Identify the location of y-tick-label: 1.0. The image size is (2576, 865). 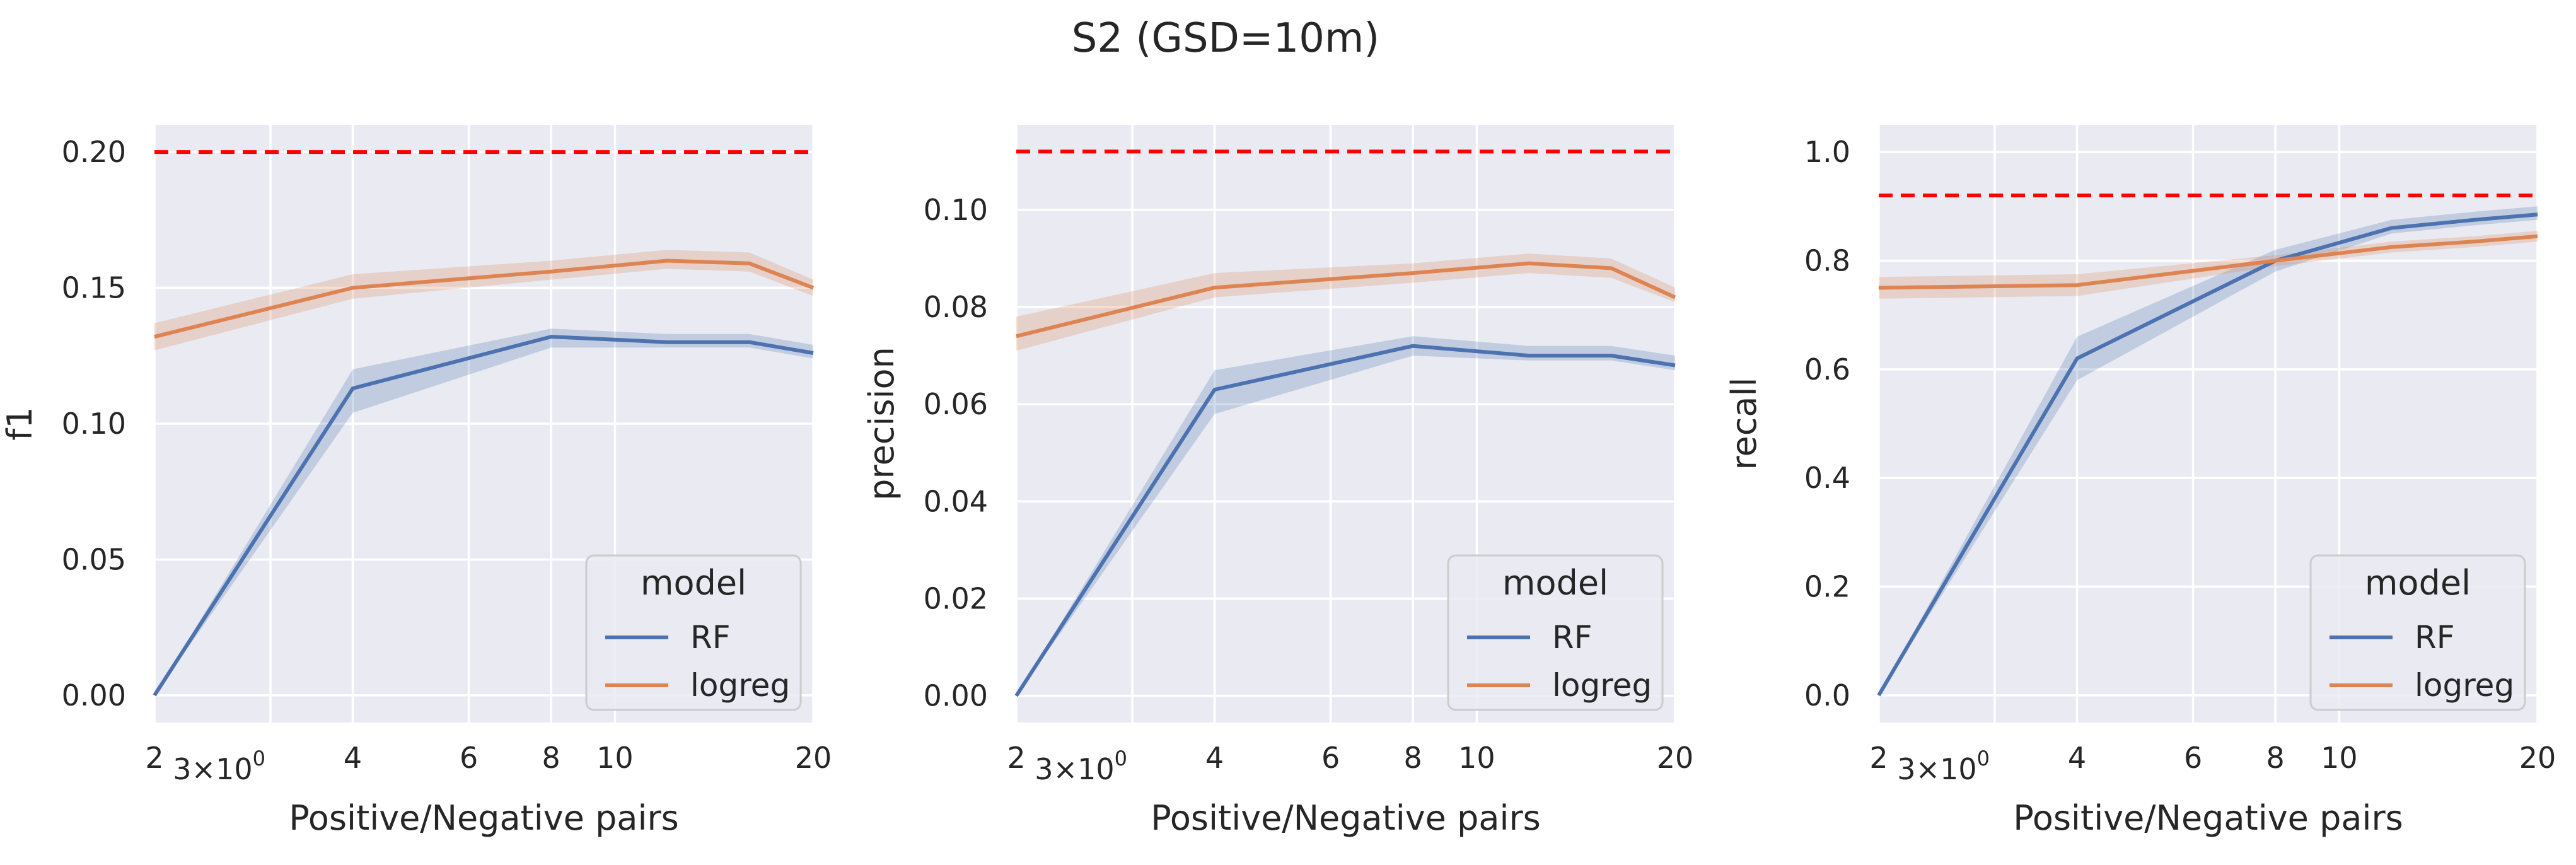
(1827, 152).